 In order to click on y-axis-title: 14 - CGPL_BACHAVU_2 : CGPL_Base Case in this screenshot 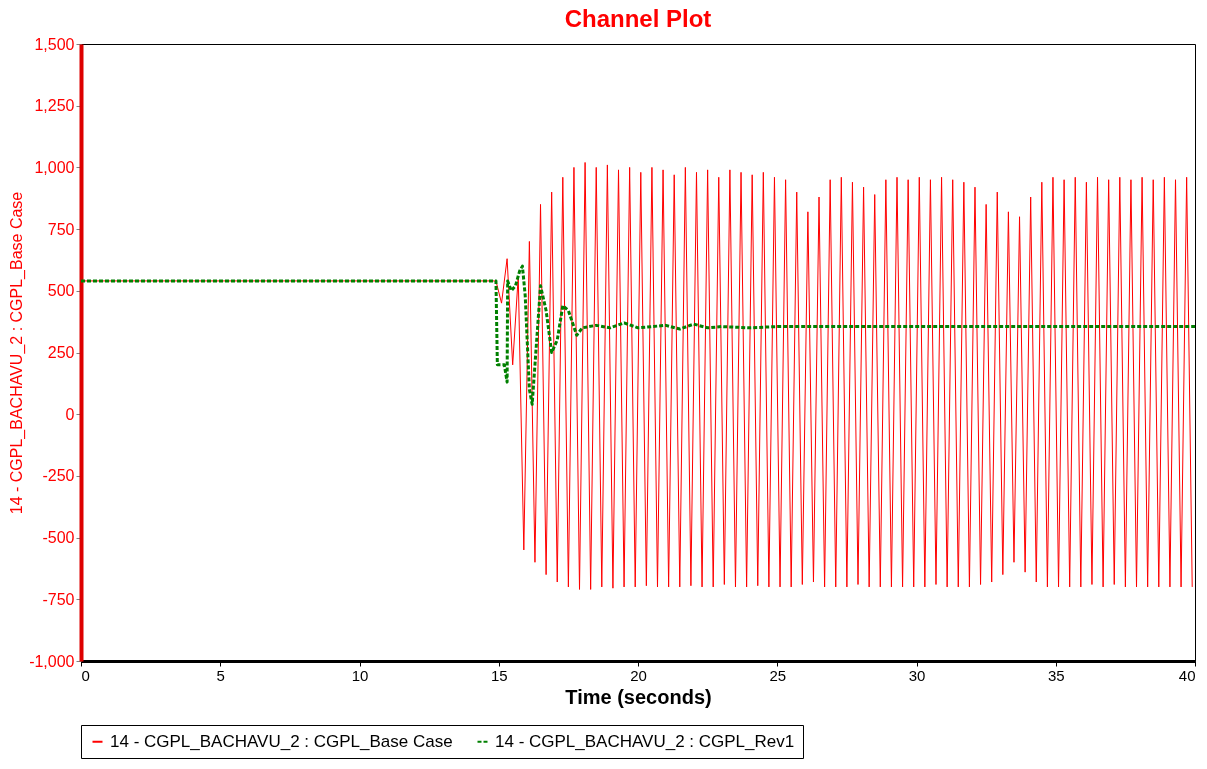, I will do `click(17, 353)`.